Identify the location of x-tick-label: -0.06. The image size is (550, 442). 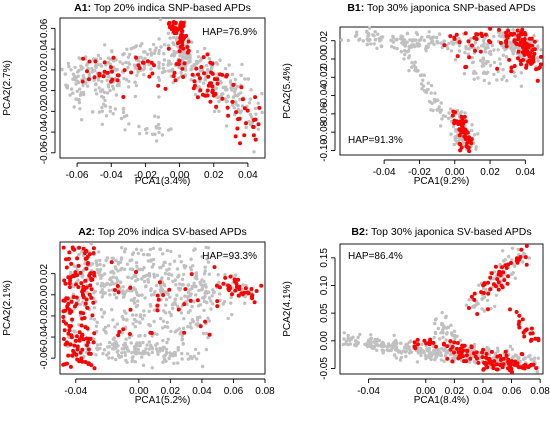
(77, 175).